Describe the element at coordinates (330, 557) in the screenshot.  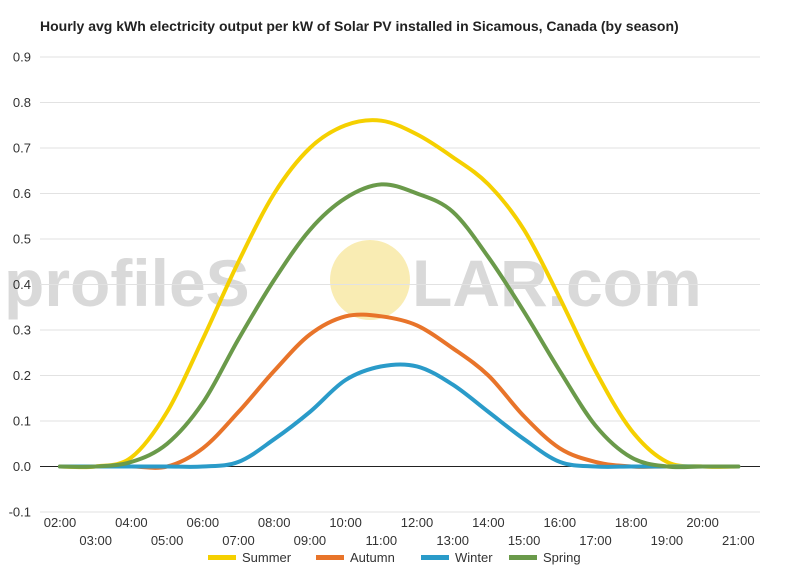
I see `legend-swatch-autumn` at that location.